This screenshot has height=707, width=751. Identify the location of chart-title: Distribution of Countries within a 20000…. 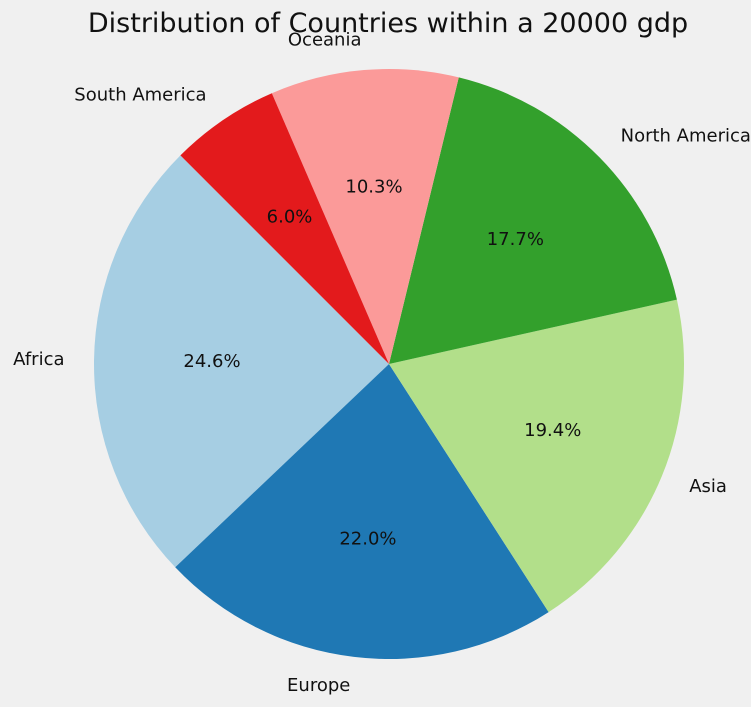
(388, 23).